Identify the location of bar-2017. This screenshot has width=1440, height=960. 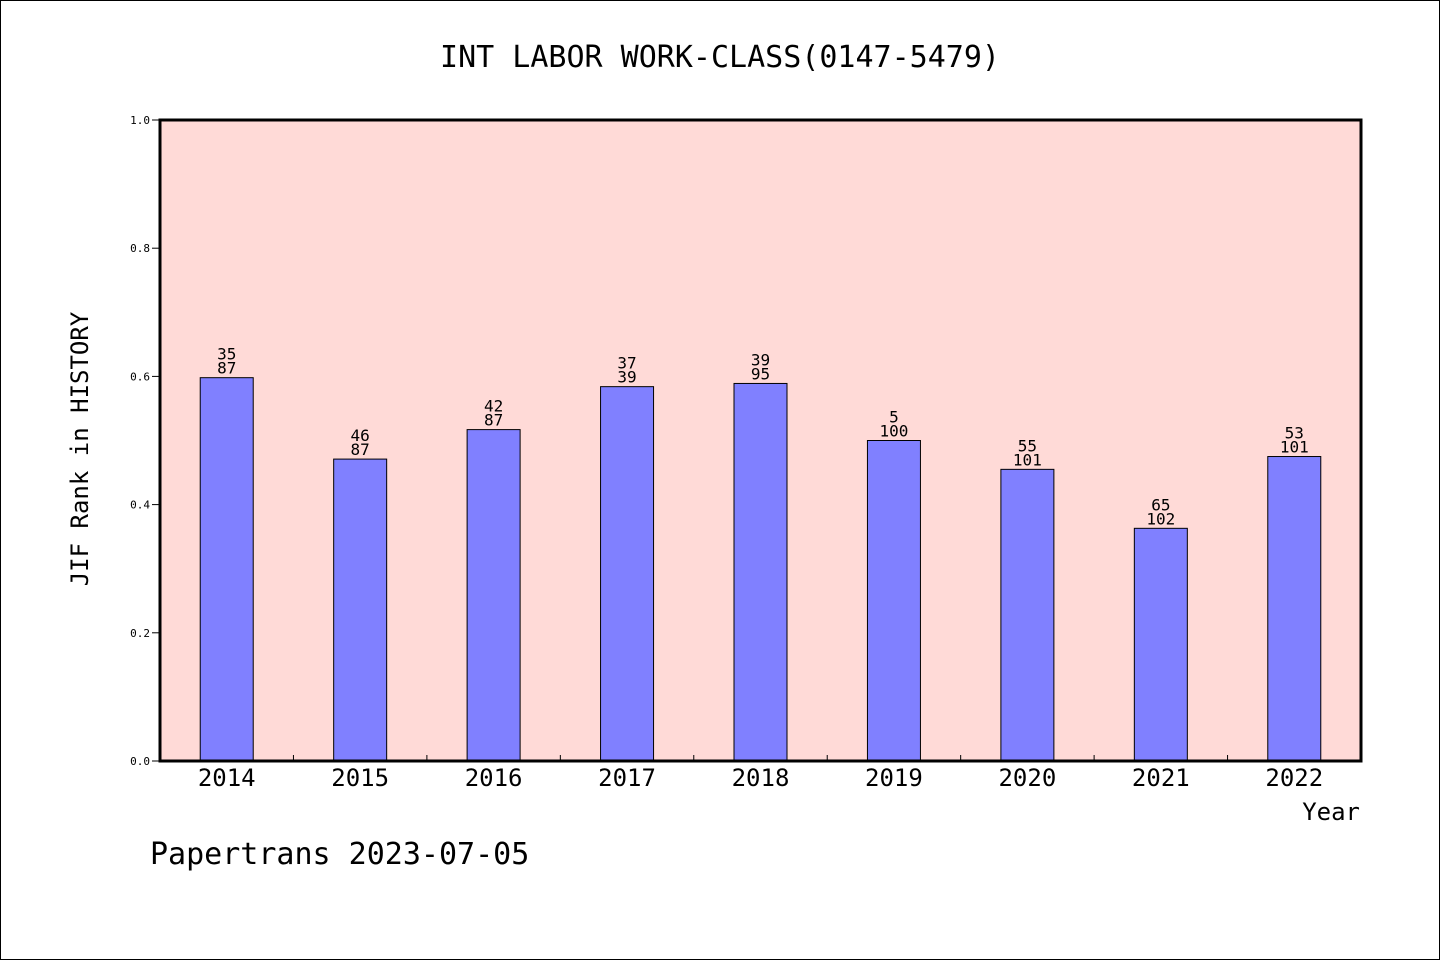
(627, 574).